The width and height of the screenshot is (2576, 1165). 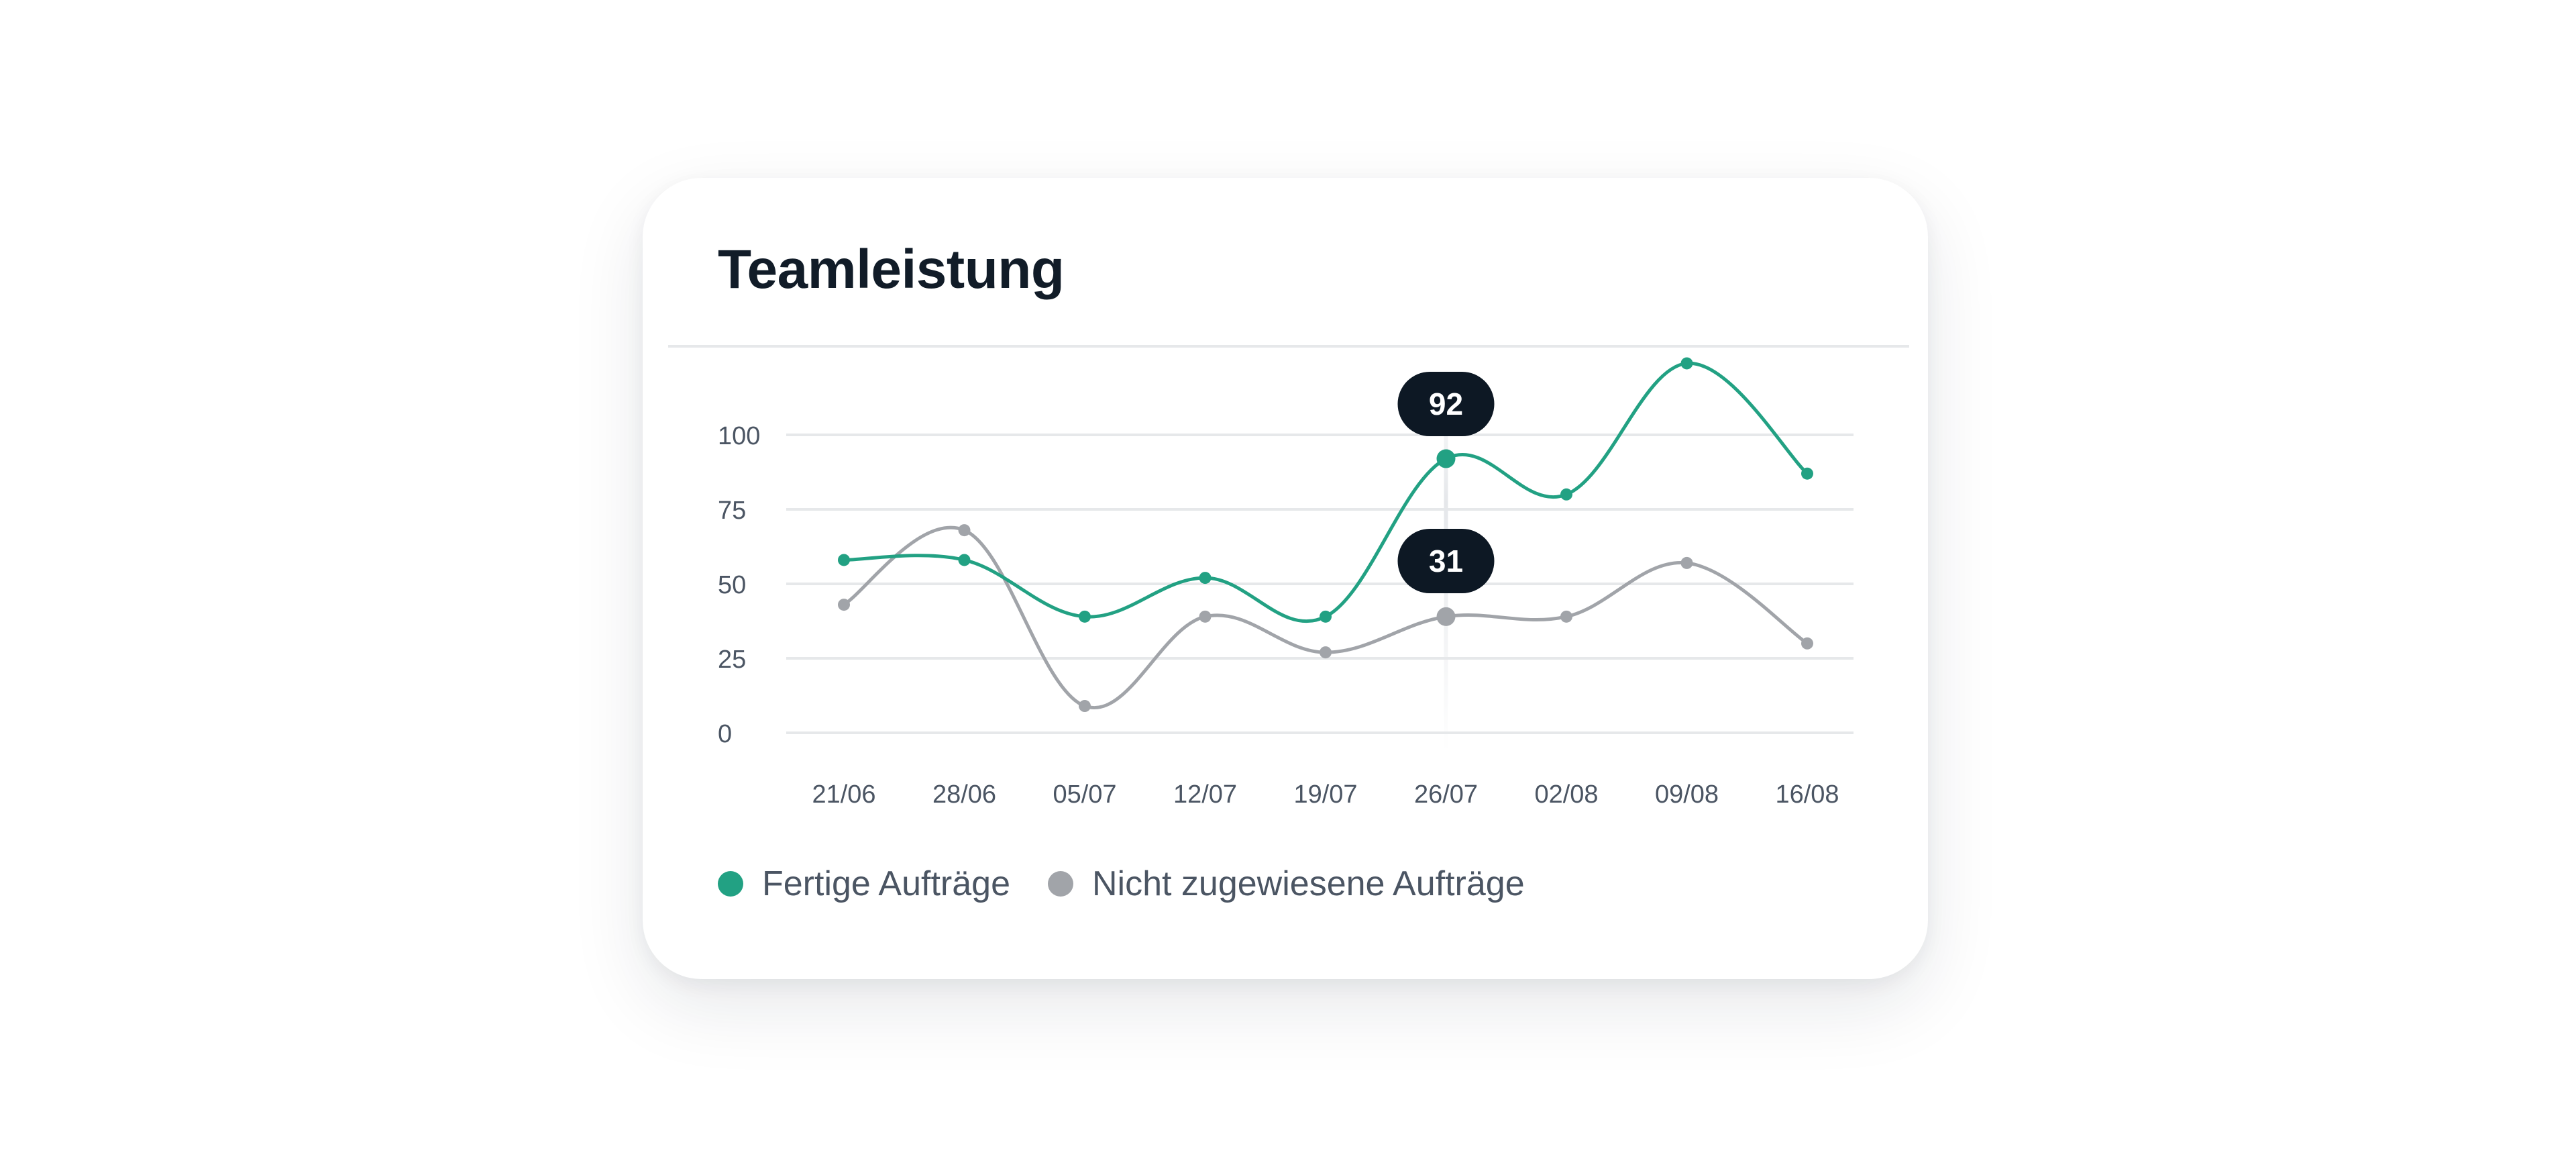 What do you see at coordinates (725, 734) in the screenshot?
I see `y-tick-label: 0` at bounding box center [725, 734].